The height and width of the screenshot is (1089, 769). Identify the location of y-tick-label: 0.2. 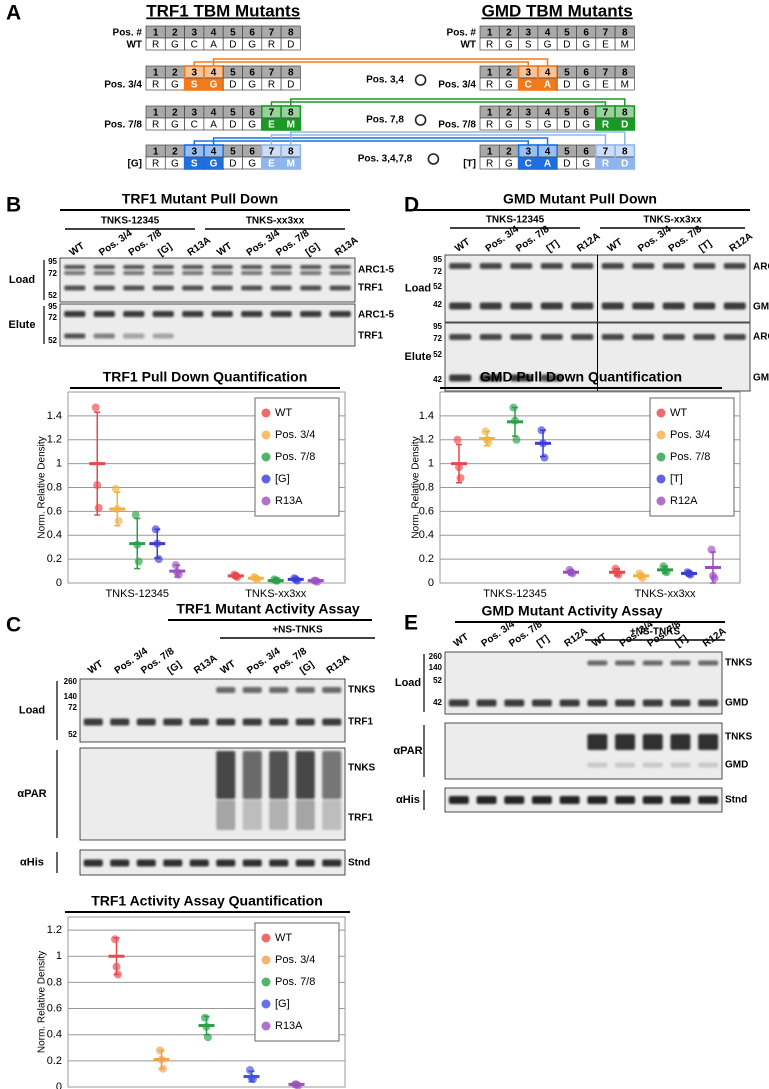
(426, 559).